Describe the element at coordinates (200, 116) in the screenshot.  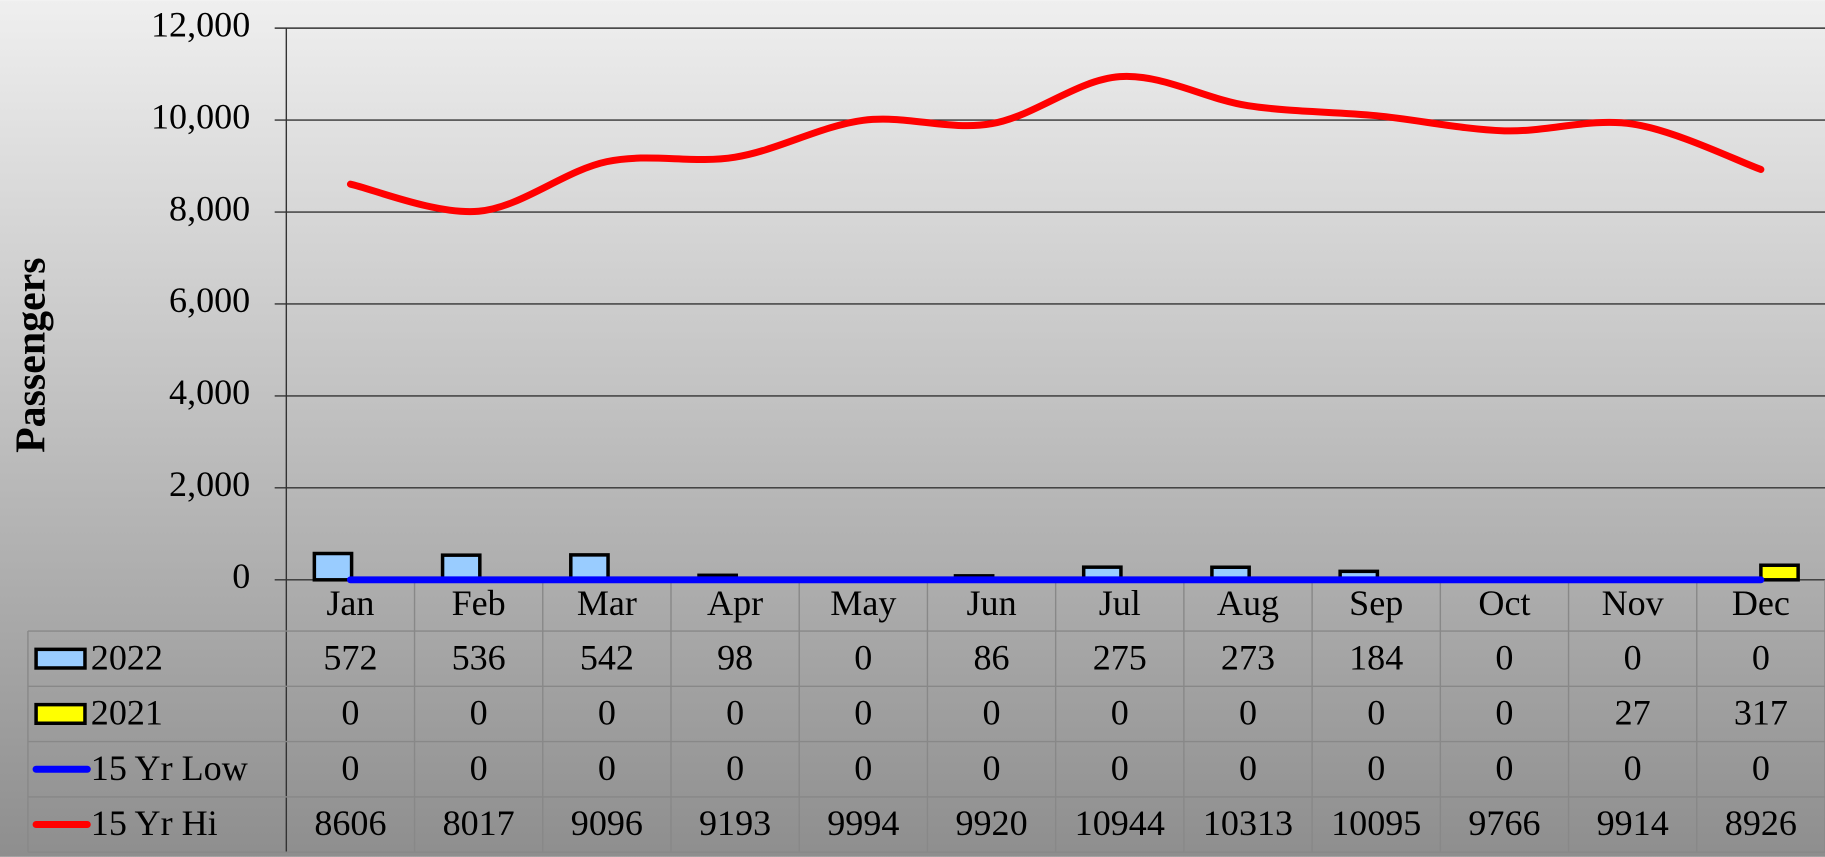
I see `y-tick-label: 10,000` at that location.